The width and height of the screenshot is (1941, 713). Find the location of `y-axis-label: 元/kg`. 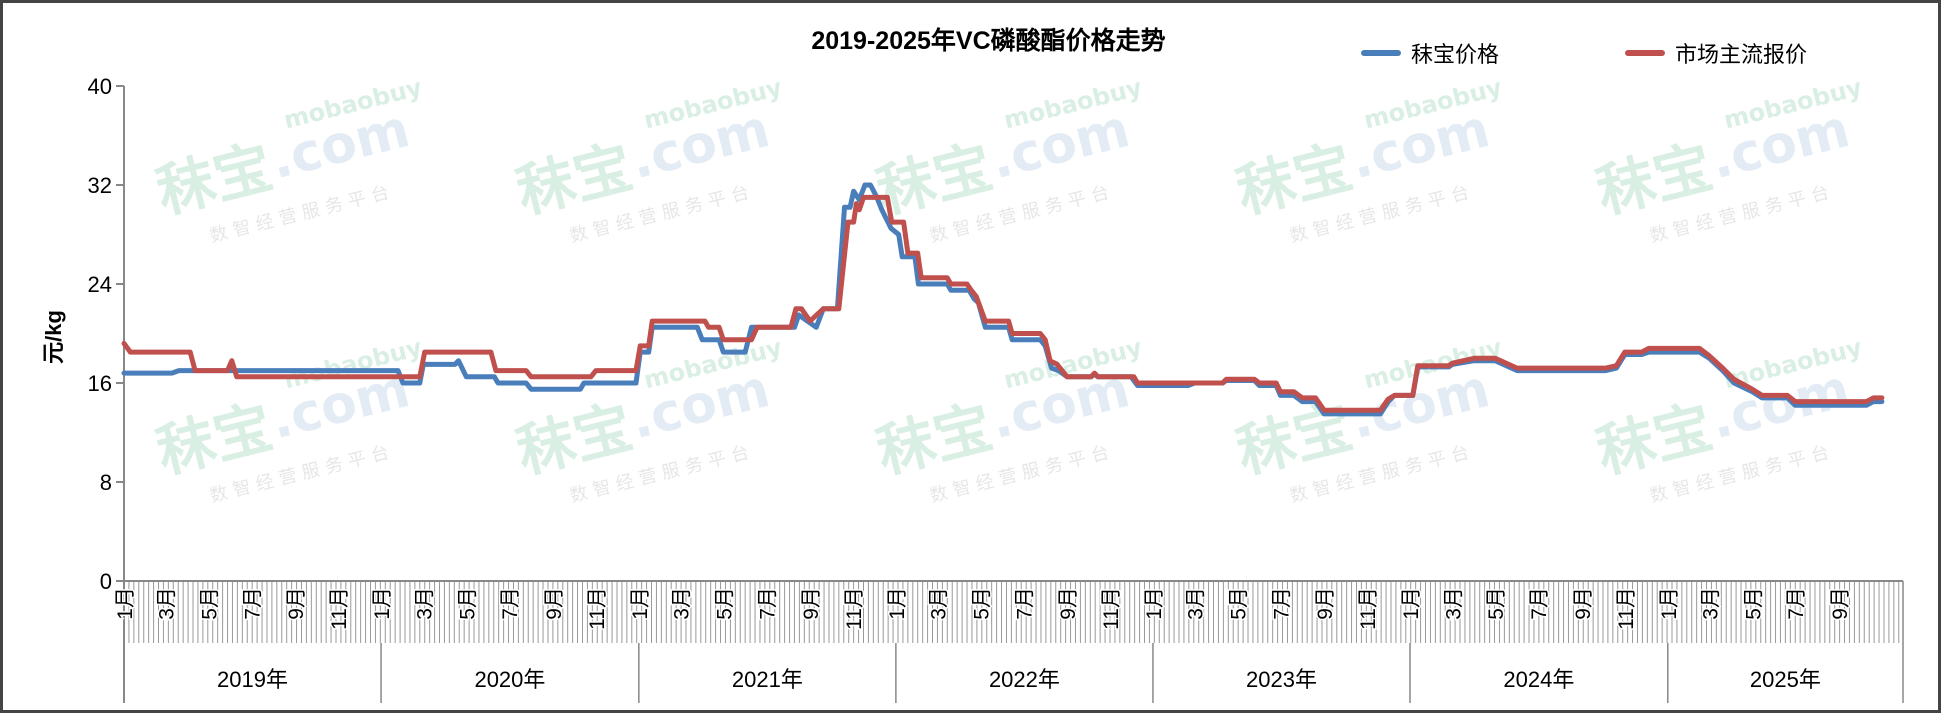

y-axis-label: 元/kg is located at coordinates (53, 337).